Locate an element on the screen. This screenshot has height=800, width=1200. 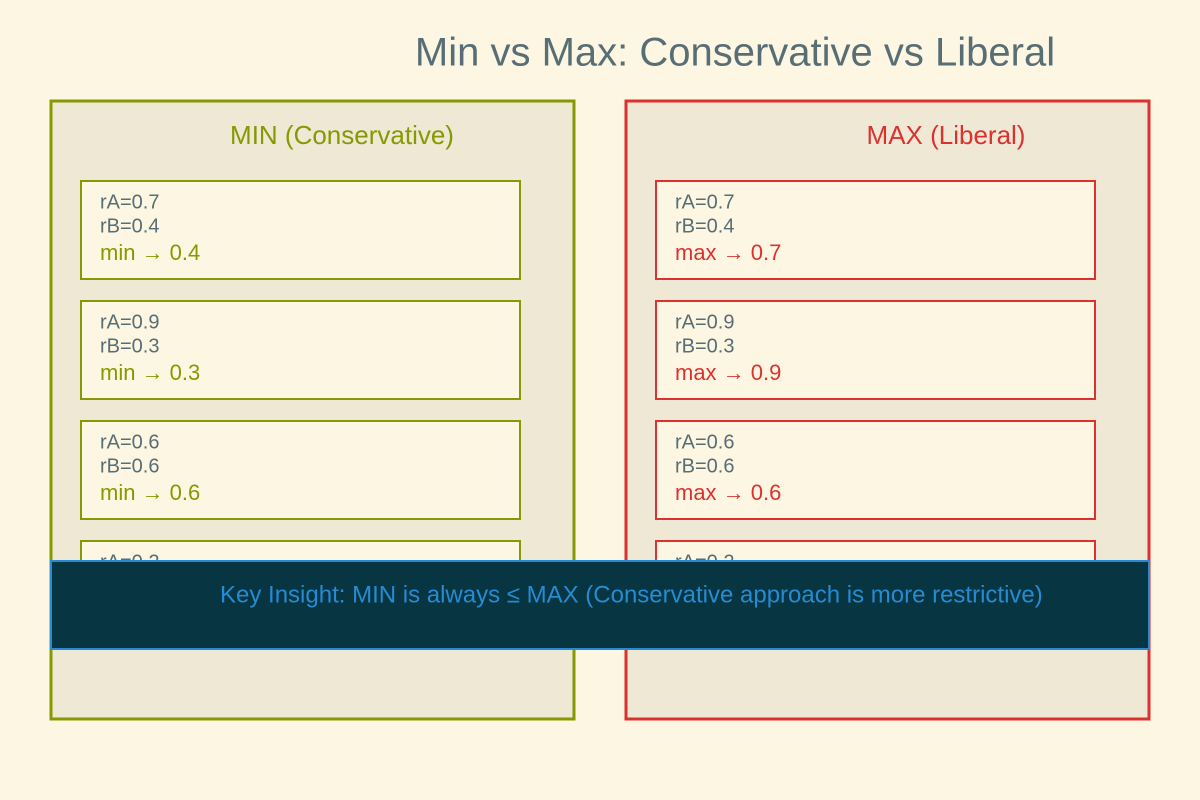
insight-background is located at coordinates (600, 605).